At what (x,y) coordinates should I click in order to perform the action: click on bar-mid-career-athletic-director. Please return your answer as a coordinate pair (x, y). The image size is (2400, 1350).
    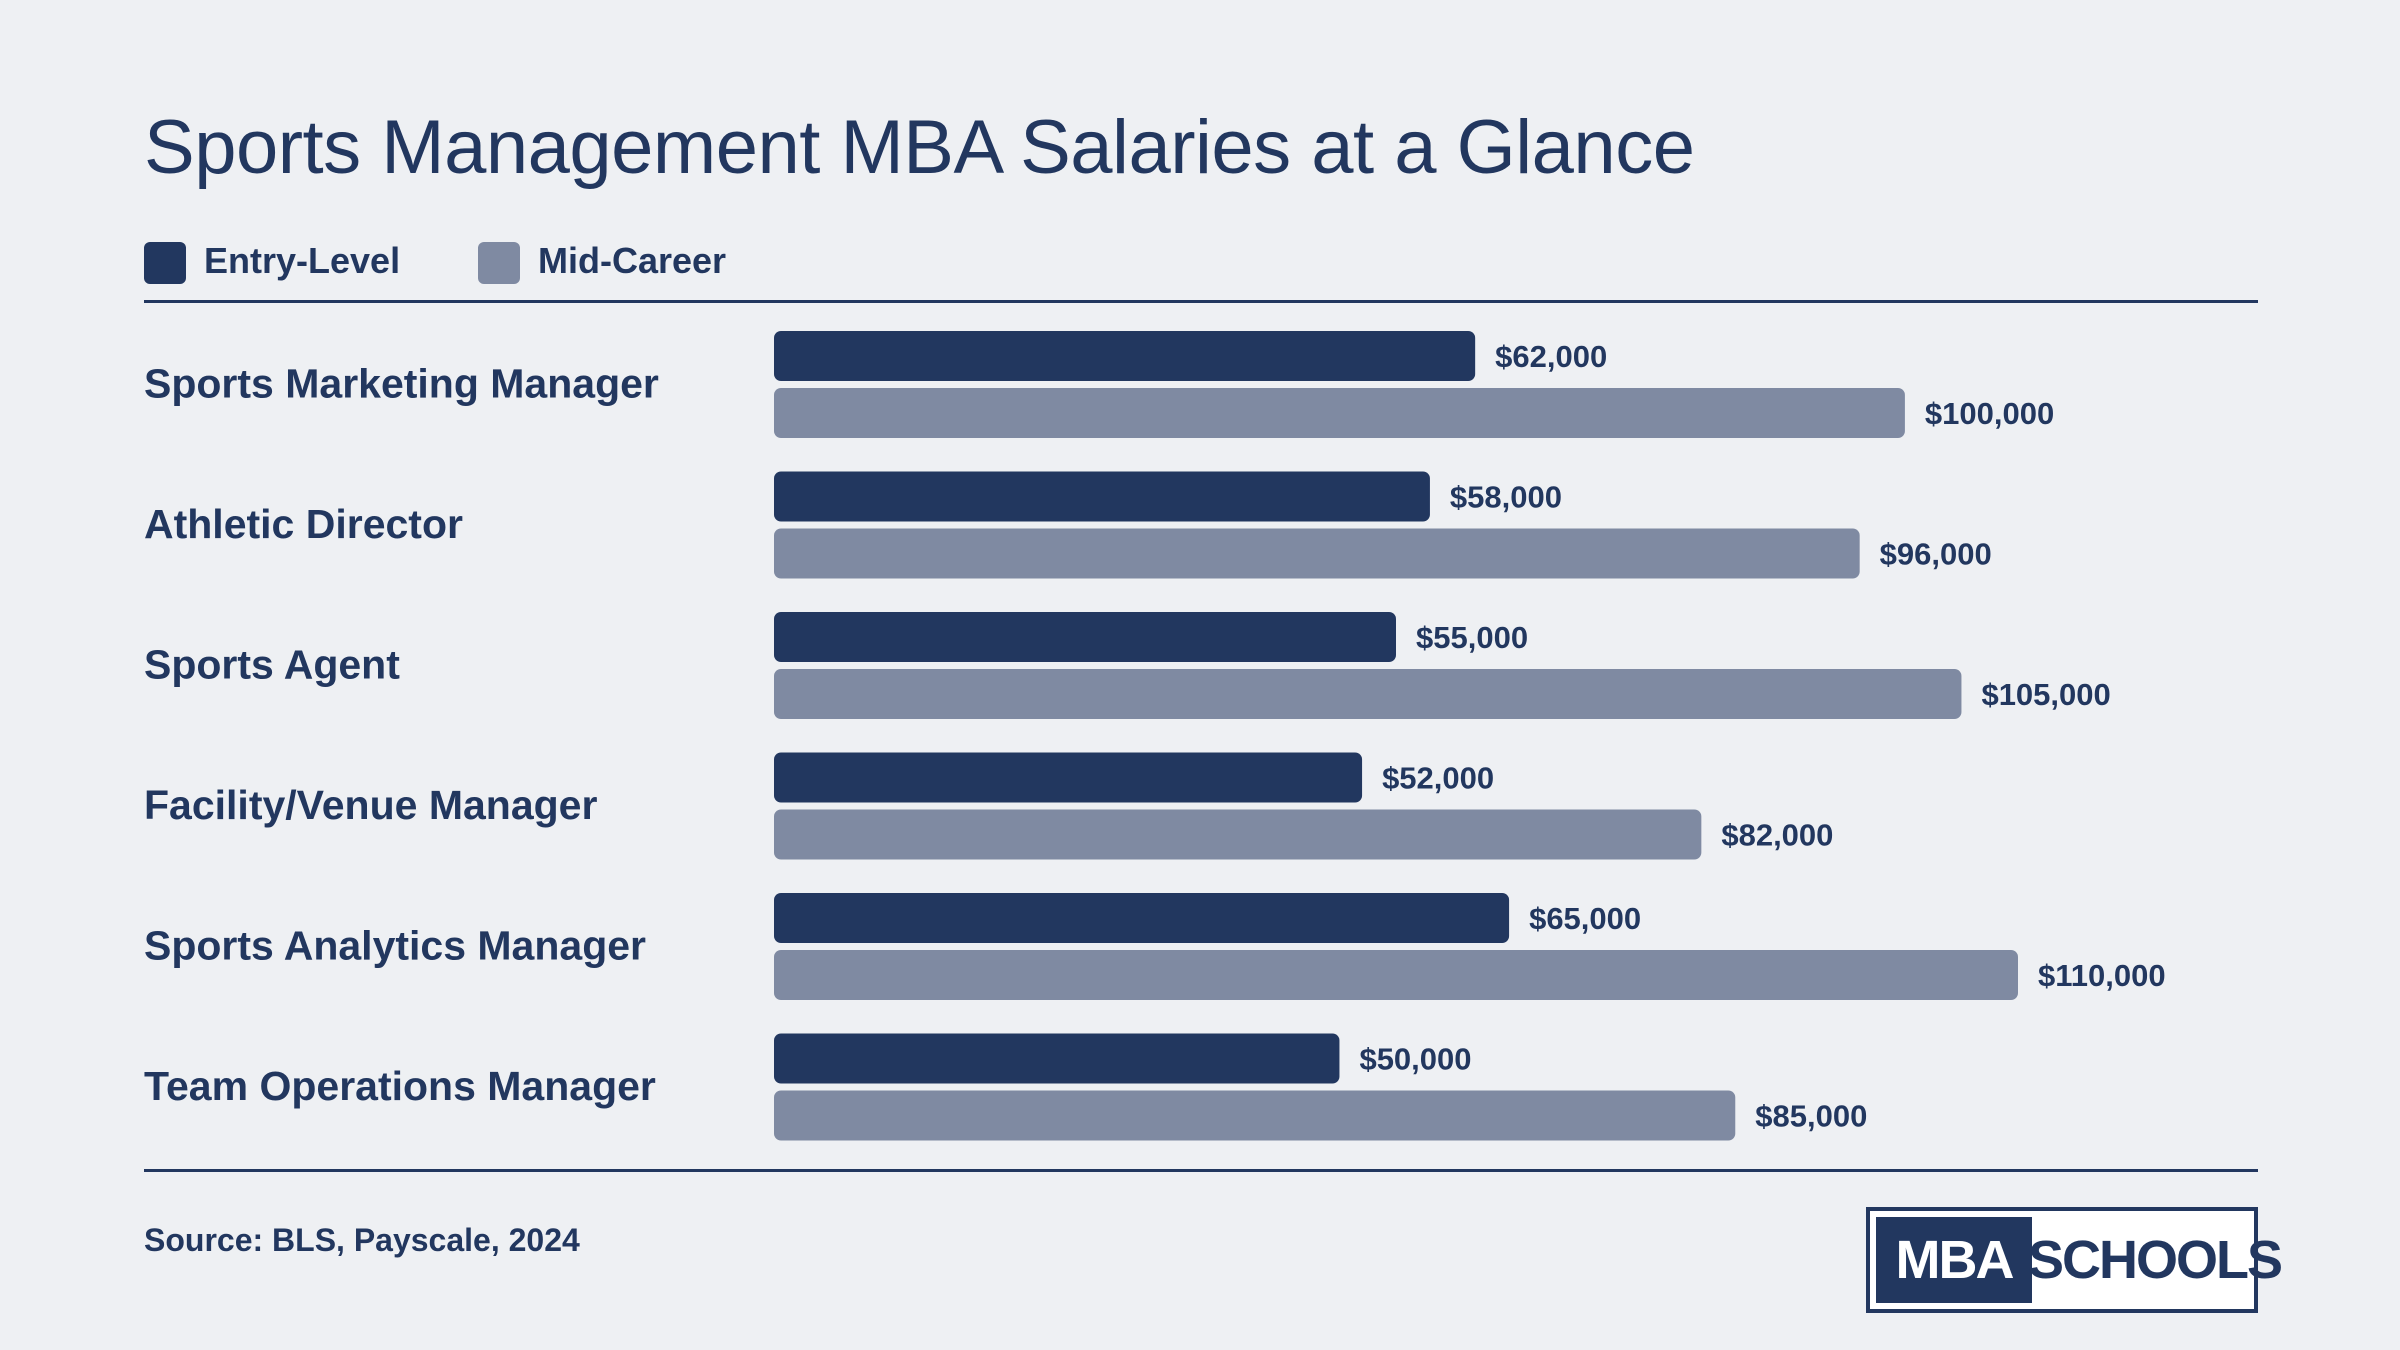
    Looking at the image, I should click on (1317, 553).